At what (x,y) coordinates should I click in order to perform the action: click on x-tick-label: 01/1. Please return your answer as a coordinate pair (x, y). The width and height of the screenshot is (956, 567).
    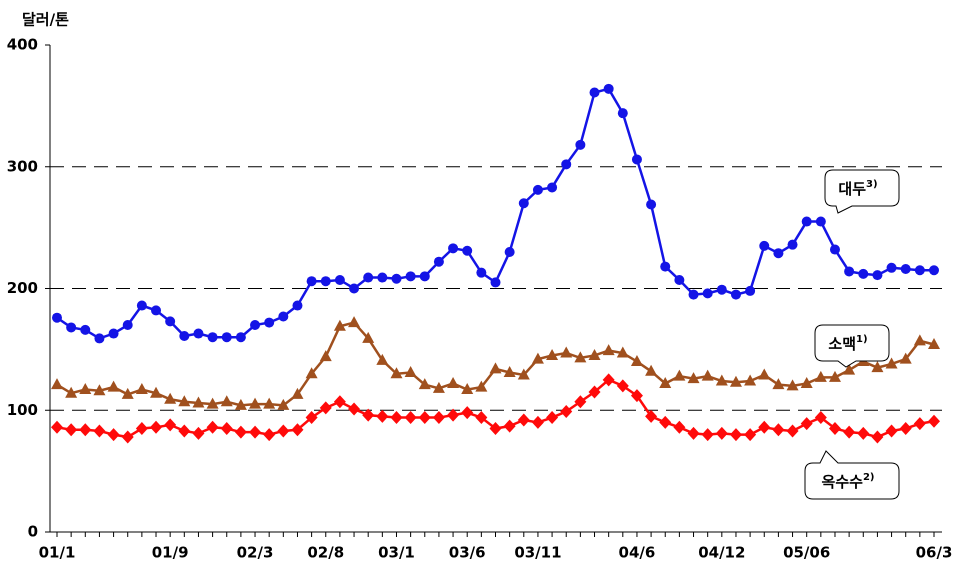
    Looking at the image, I should click on (57, 553).